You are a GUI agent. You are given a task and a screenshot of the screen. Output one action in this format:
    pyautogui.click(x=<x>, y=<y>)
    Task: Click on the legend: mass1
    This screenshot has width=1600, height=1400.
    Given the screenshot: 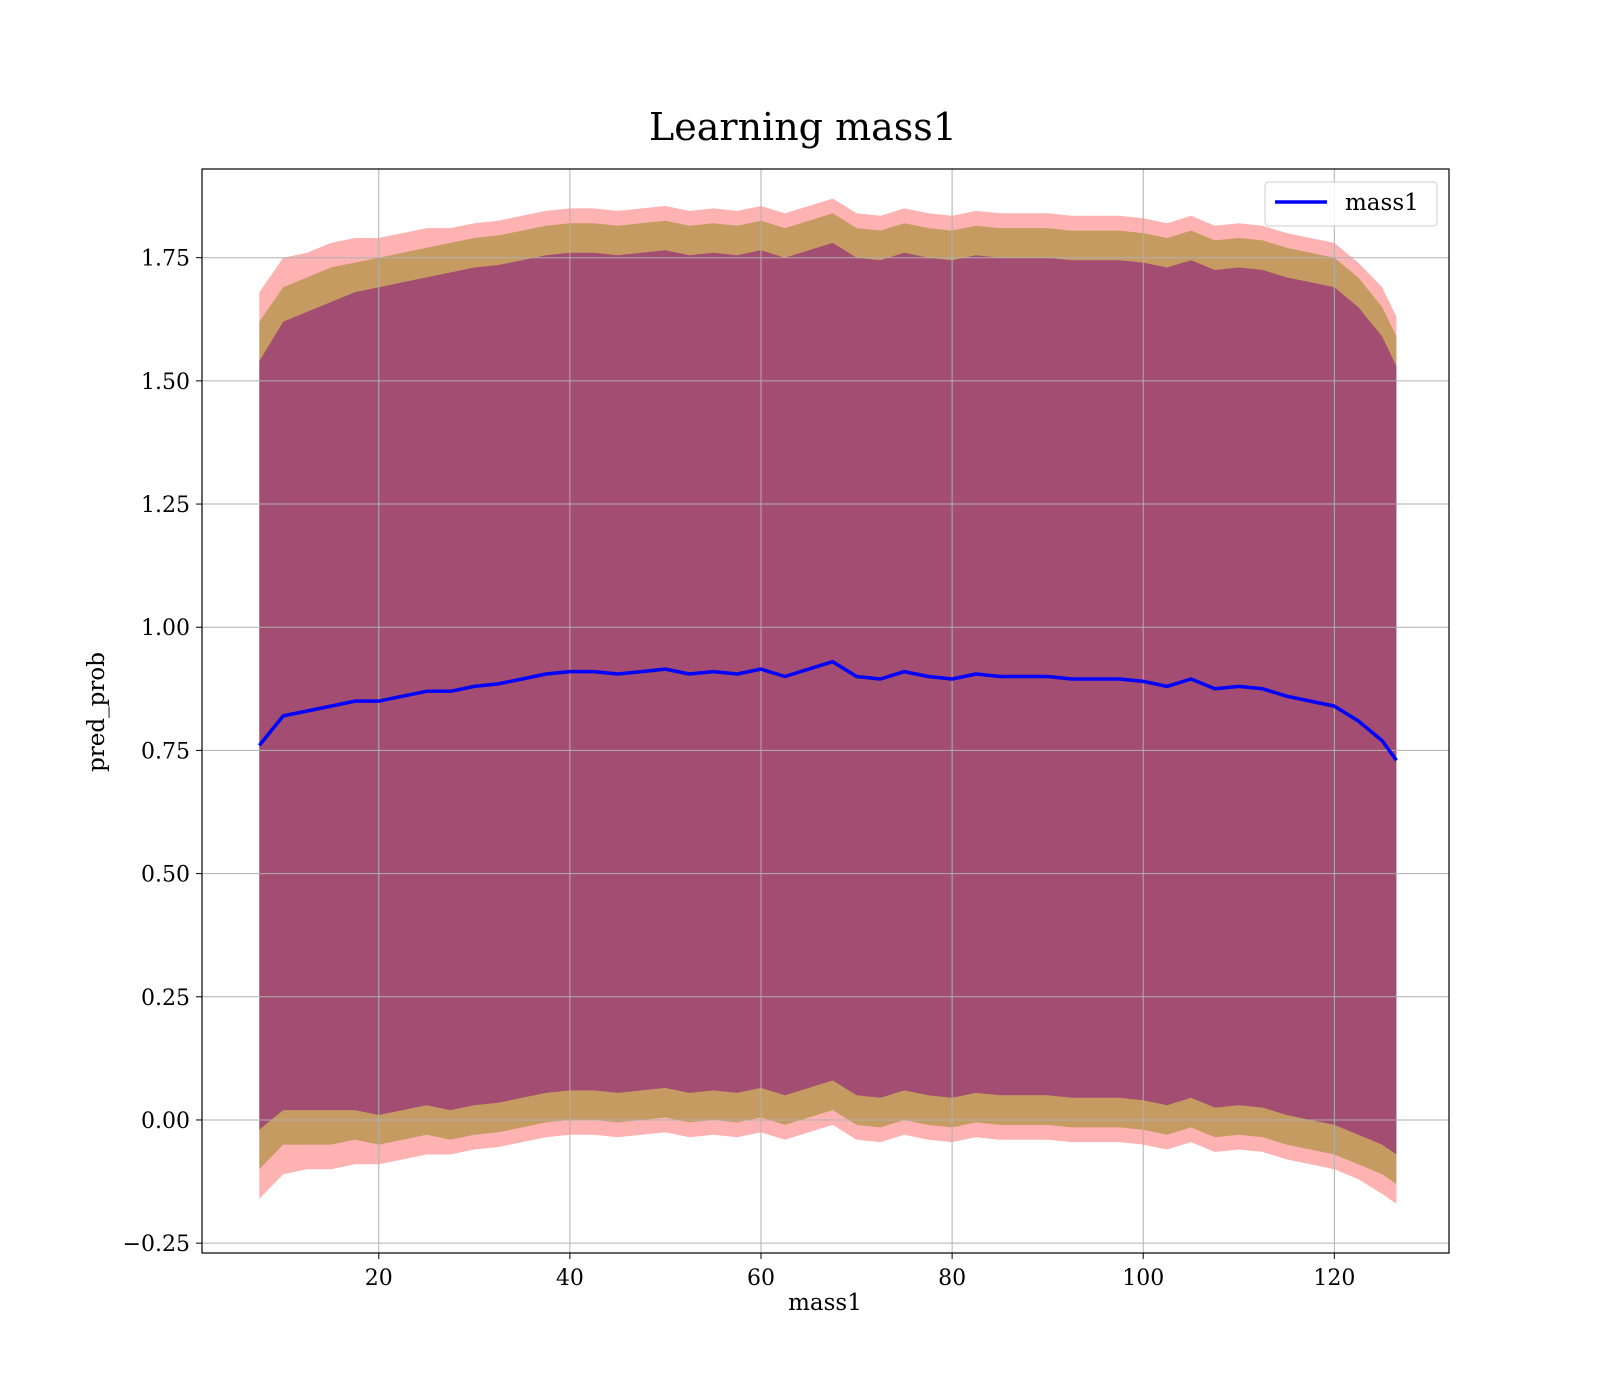 What is the action you would take?
    pyautogui.click(x=1351, y=204)
    